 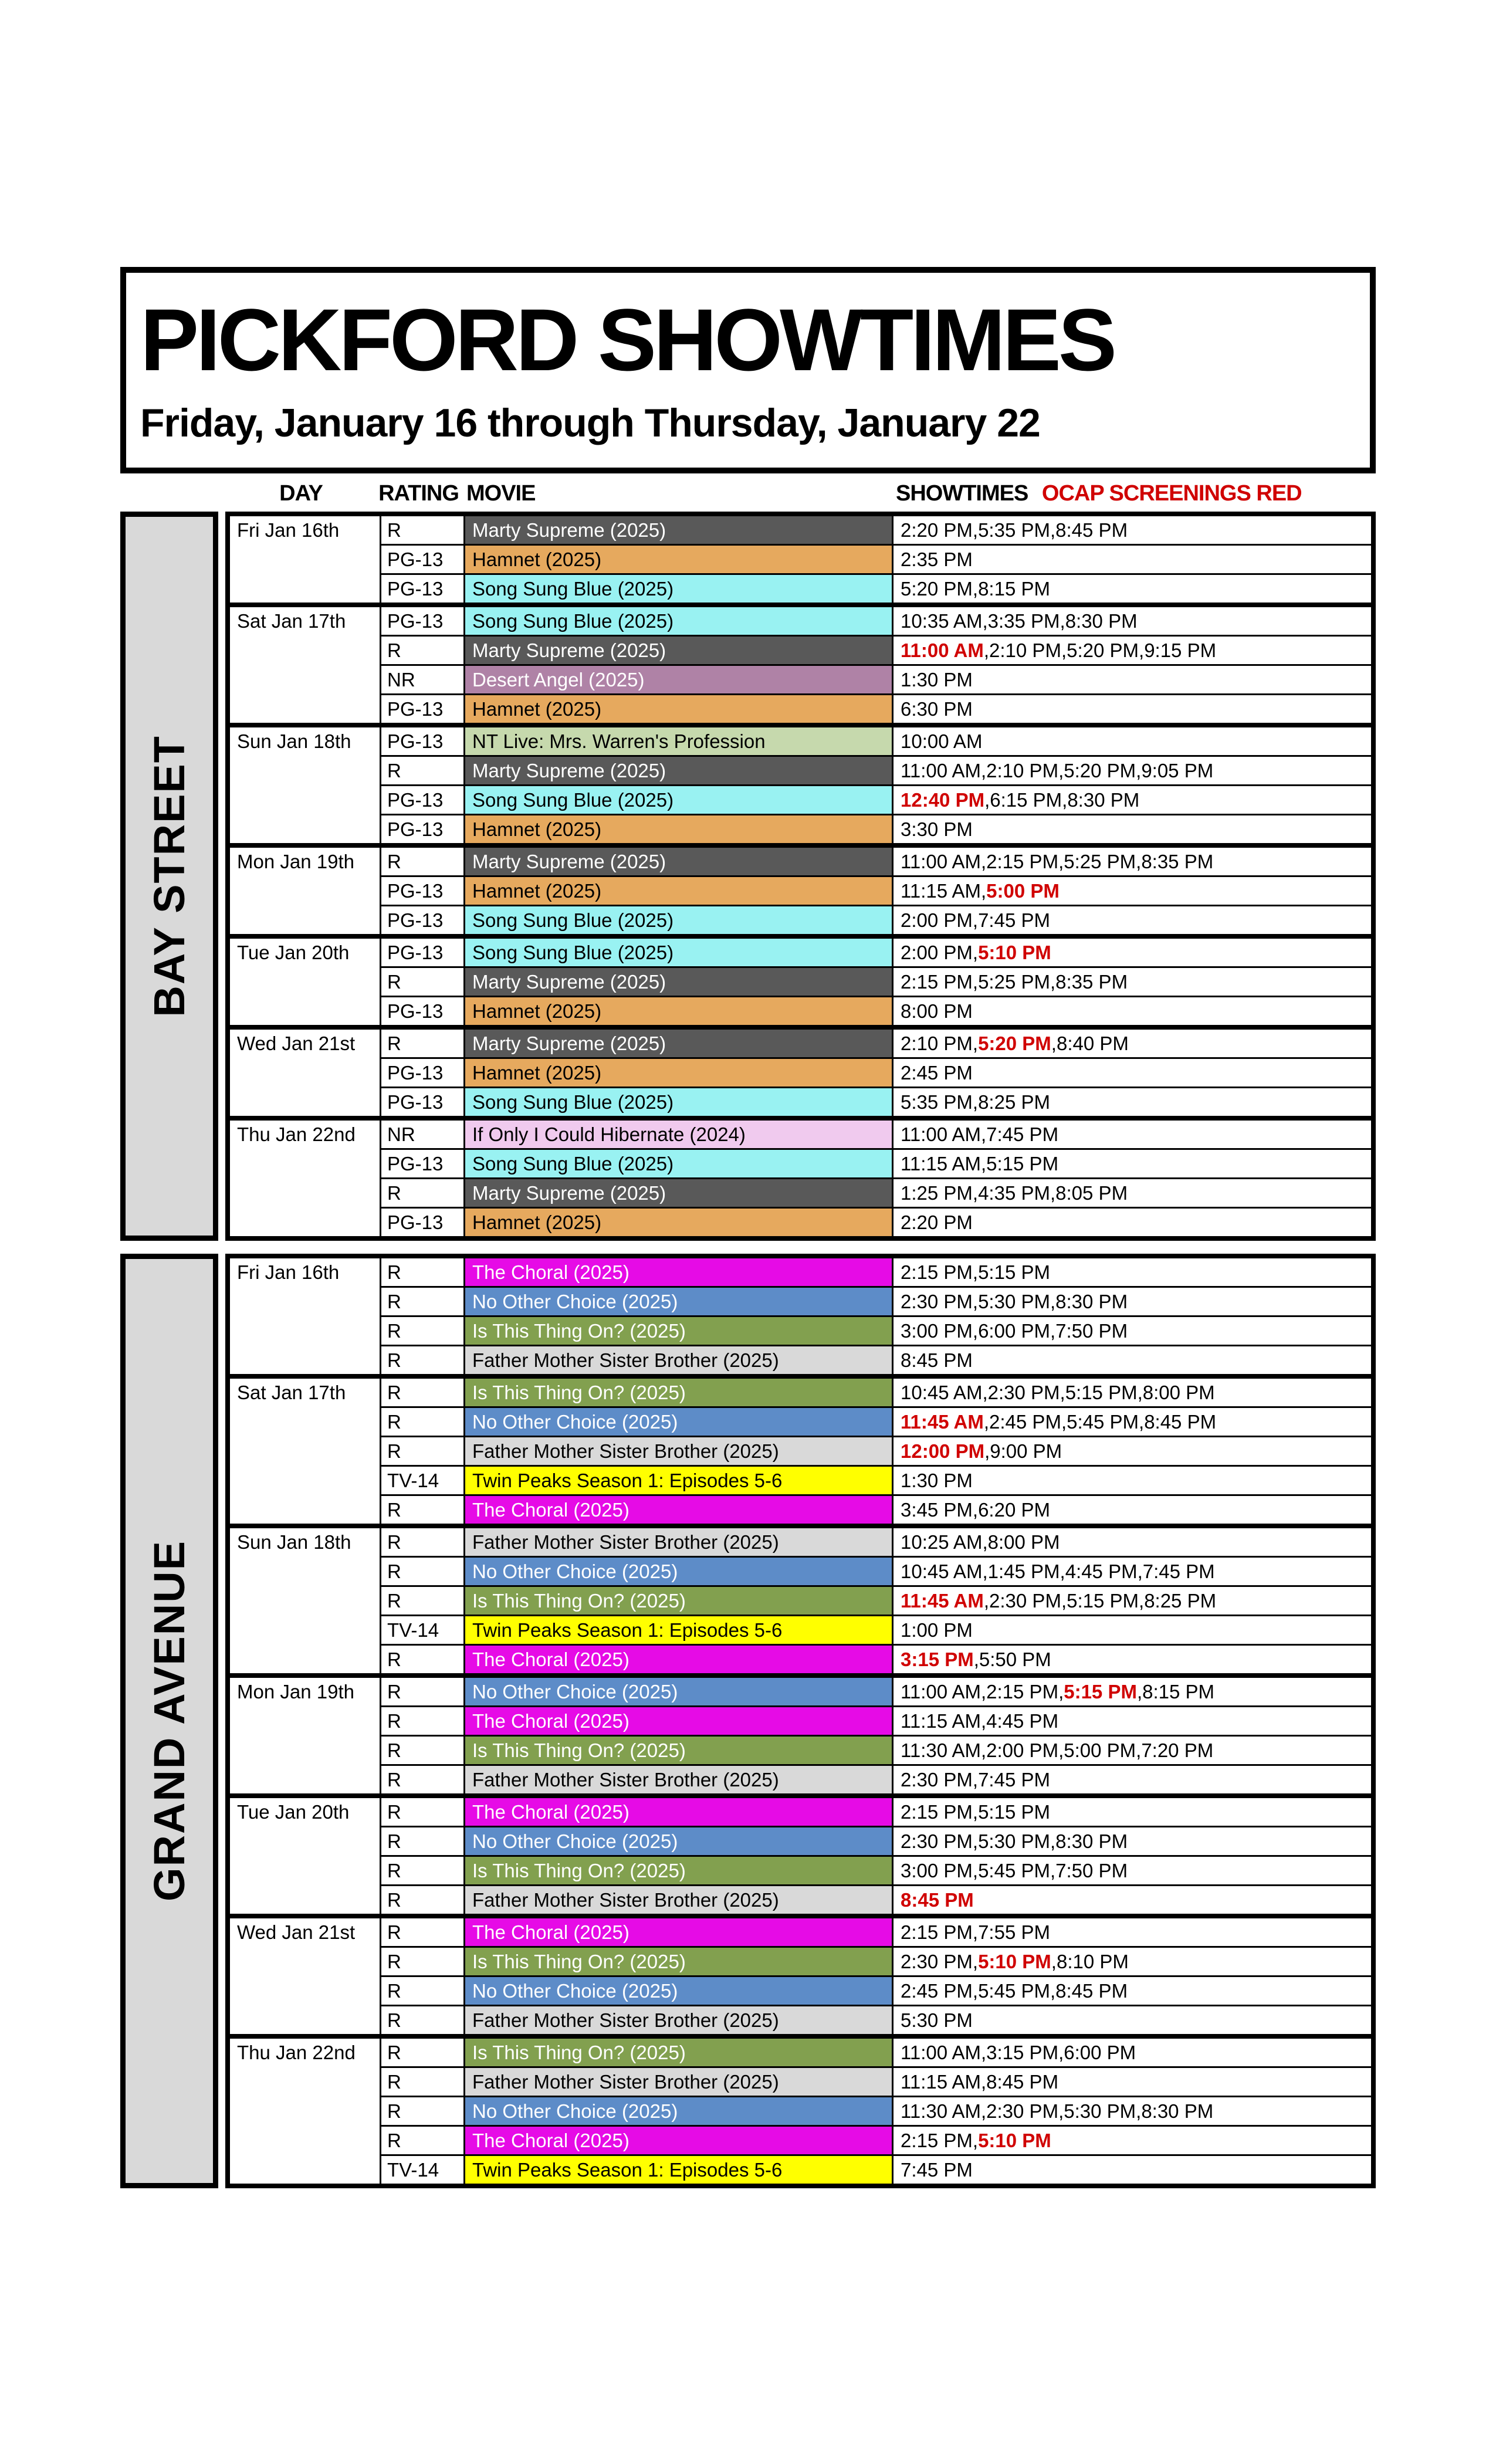 I want to click on showtimes-cell: 11:45 AM, 2:30 PM, 5:15 PM, 8:25 PM, so click(x=1059, y=1600).